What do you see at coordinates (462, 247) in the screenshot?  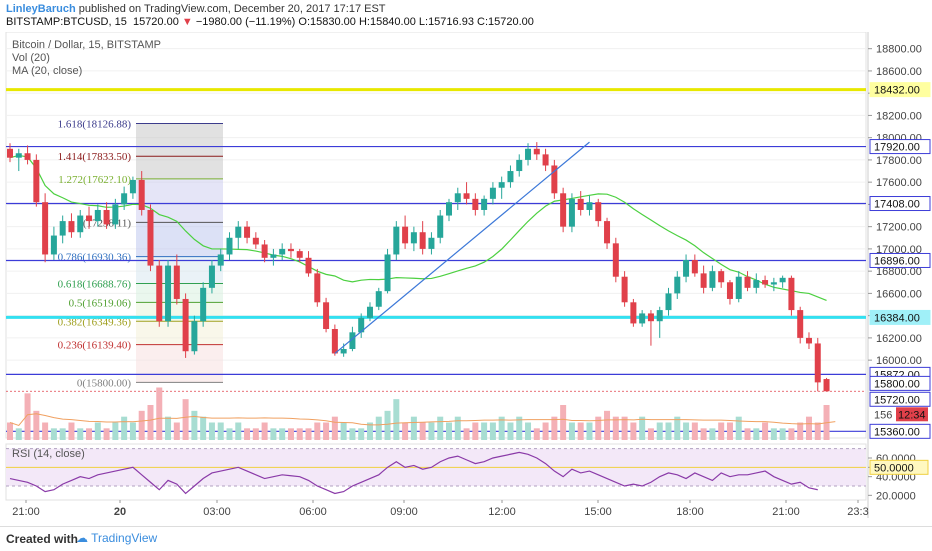 I see `trend-line` at bounding box center [462, 247].